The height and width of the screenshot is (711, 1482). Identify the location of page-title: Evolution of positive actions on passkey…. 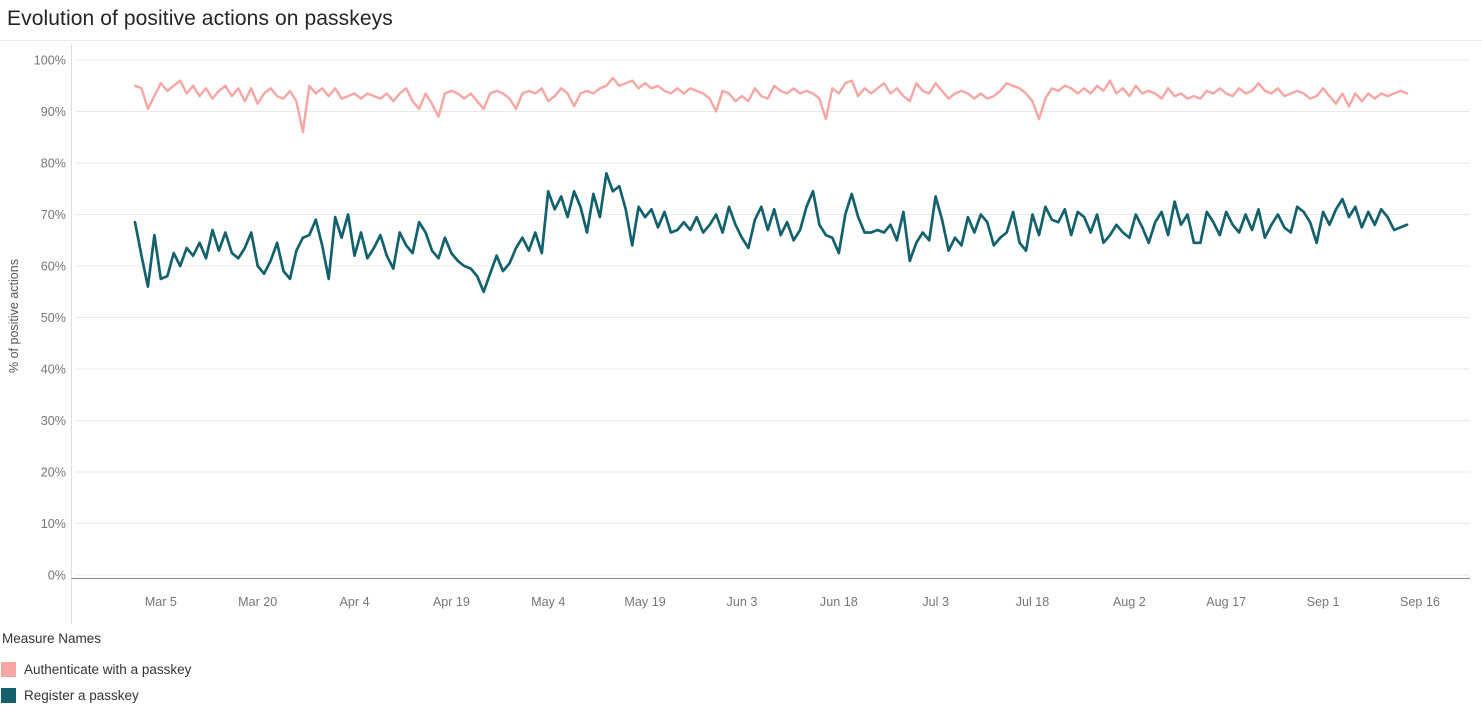
(200, 18).